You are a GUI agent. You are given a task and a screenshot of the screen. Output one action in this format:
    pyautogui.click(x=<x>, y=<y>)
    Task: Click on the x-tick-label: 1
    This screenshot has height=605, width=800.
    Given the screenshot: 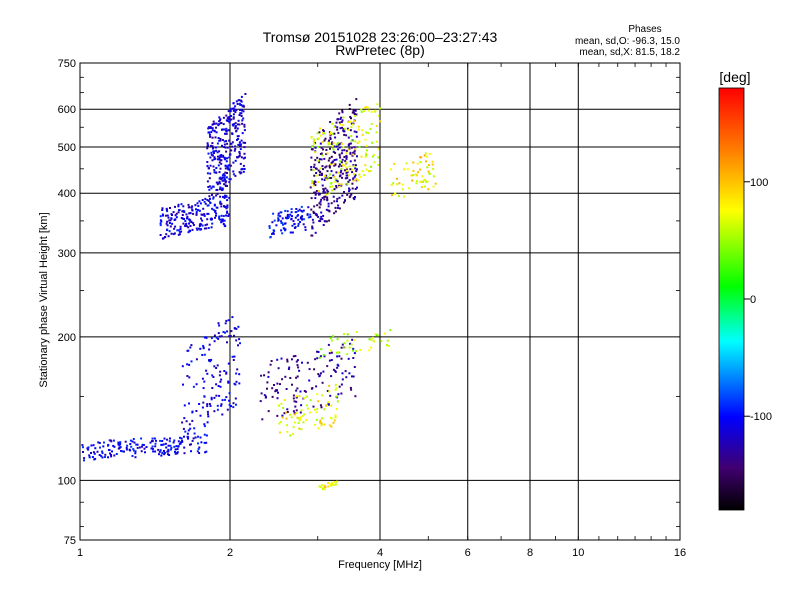 What is the action you would take?
    pyautogui.click(x=80, y=553)
    